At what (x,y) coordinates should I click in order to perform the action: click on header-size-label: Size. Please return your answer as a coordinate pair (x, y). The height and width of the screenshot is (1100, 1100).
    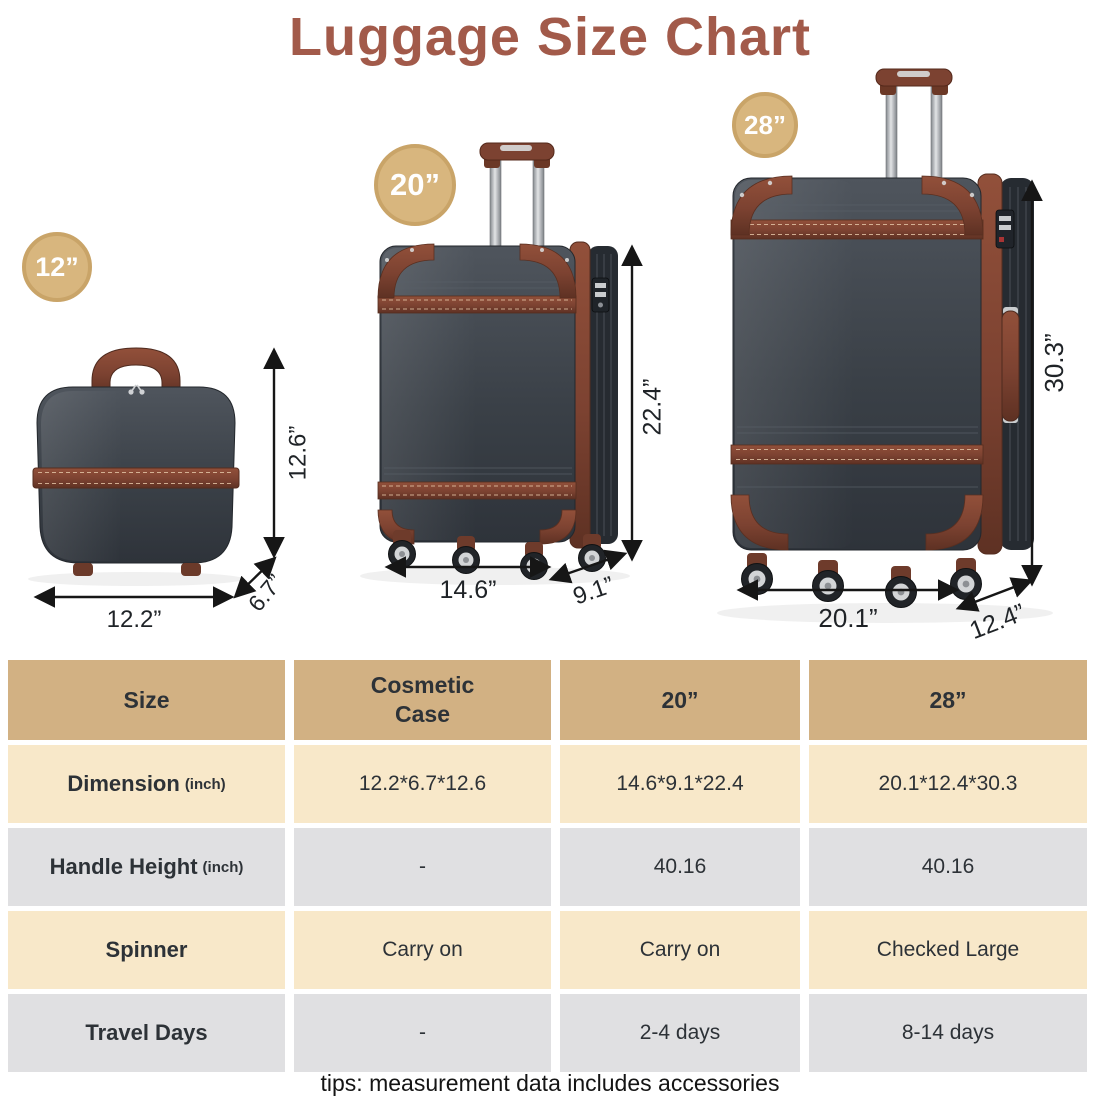
    Looking at the image, I should click on (146, 699).